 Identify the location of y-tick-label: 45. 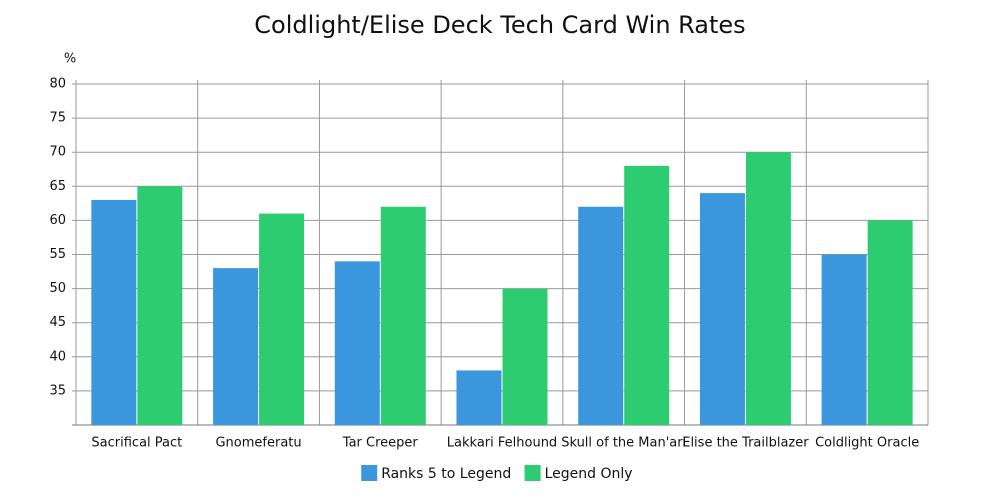
(57, 322).